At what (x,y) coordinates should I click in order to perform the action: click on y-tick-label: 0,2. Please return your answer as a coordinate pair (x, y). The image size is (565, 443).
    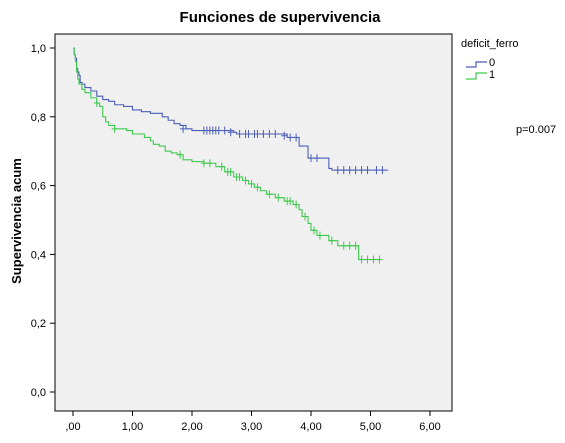
    Looking at the image, I should click on (38, 324).